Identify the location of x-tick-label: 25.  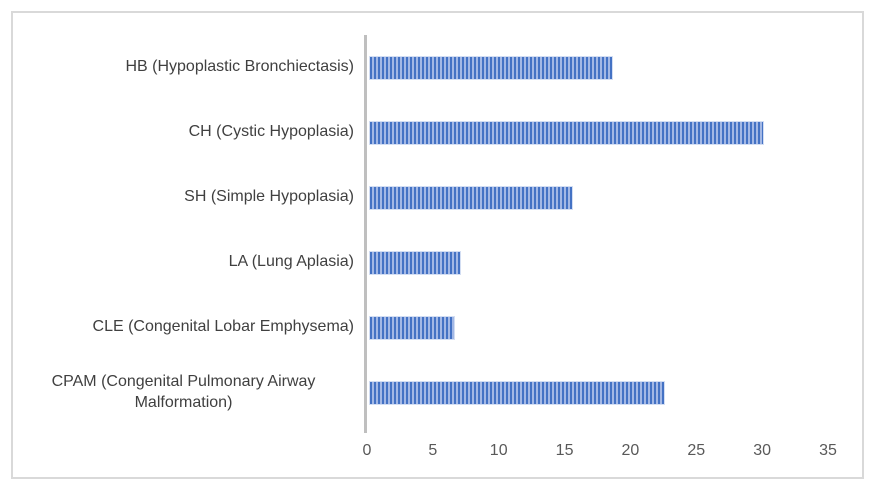
(696, 450).